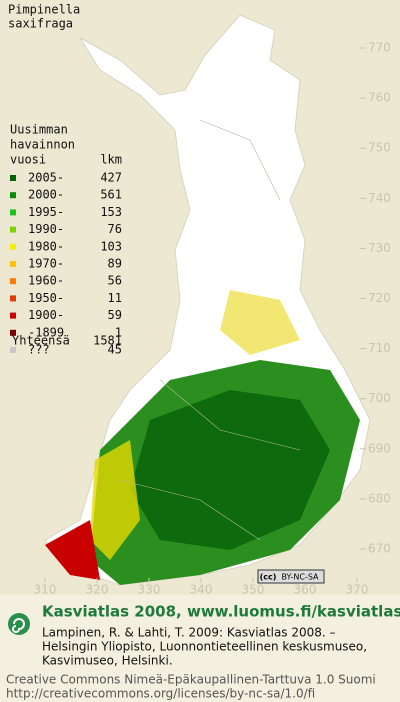 Image resolution: width=400 pixels, height=702 pixels. I want to click on easting-label: 350, so click(253, 590).